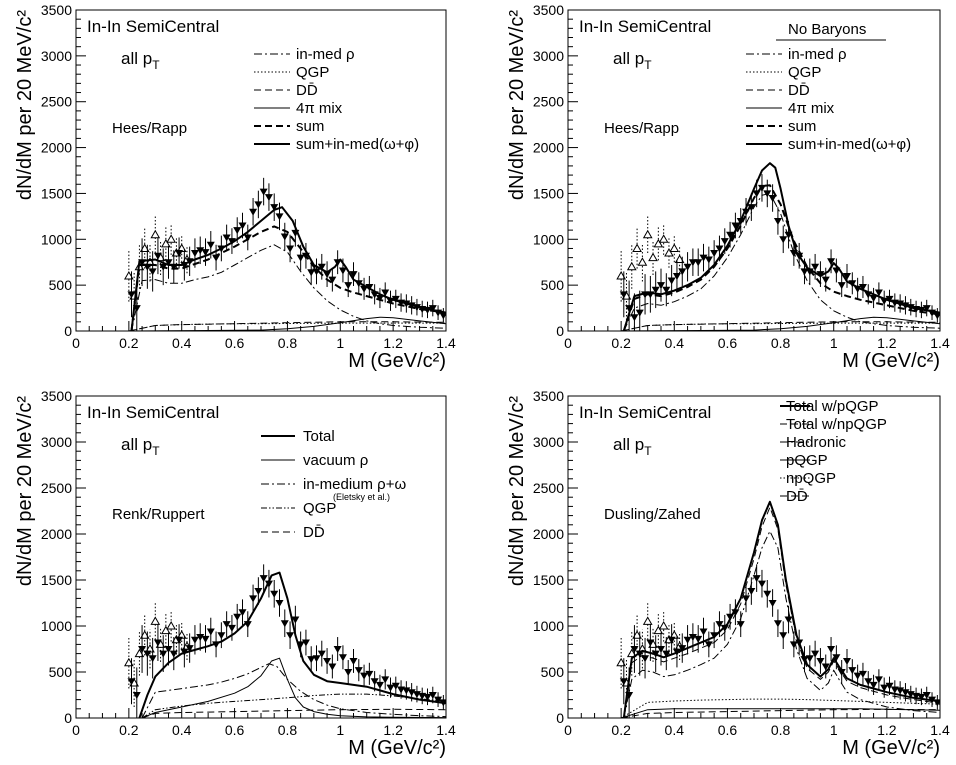 This screenshot has width=956, height=765. Describe the element at coordinates (645, 412) in the screenshot. I see `panel-header: In-In SemiCentral` at that location.